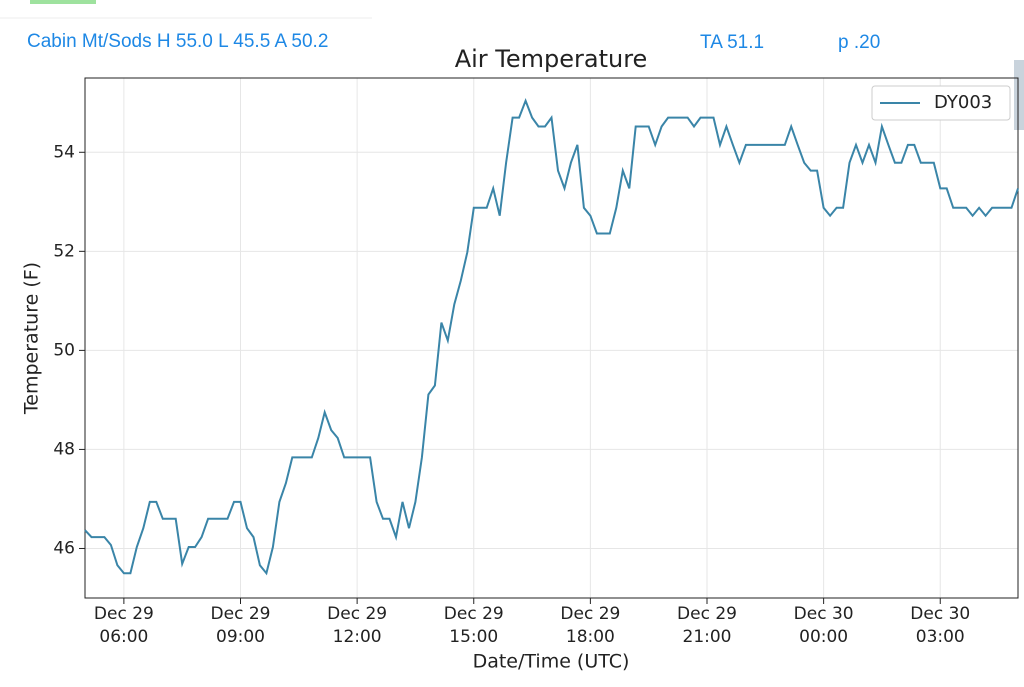 The width and height of the screenshot is (1024, 687). Describe the element at coordinates (64, 350) in the screenshot. I see `y-tick-label: 50` at that location.